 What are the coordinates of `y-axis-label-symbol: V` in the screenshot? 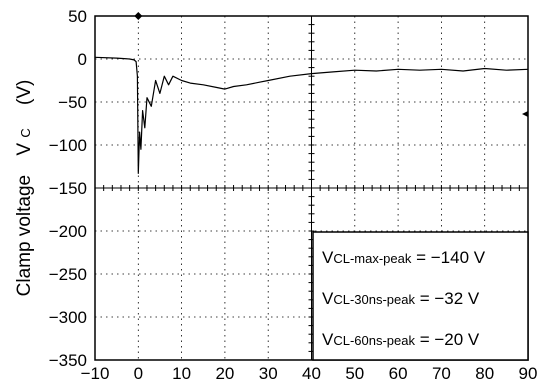 It's located at (24, 149).